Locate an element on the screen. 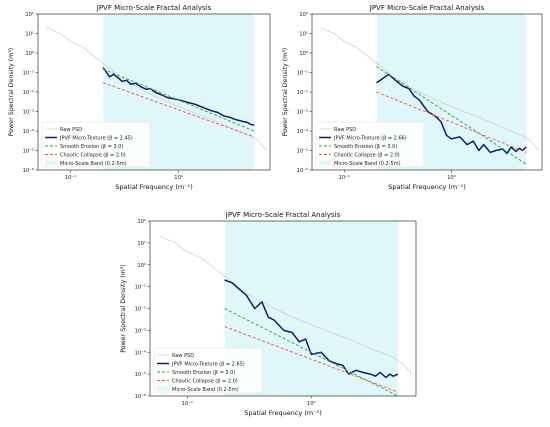  legend-label: JPVF Micro-Texture (β = 2.45) is located at coordinates (96, 139).